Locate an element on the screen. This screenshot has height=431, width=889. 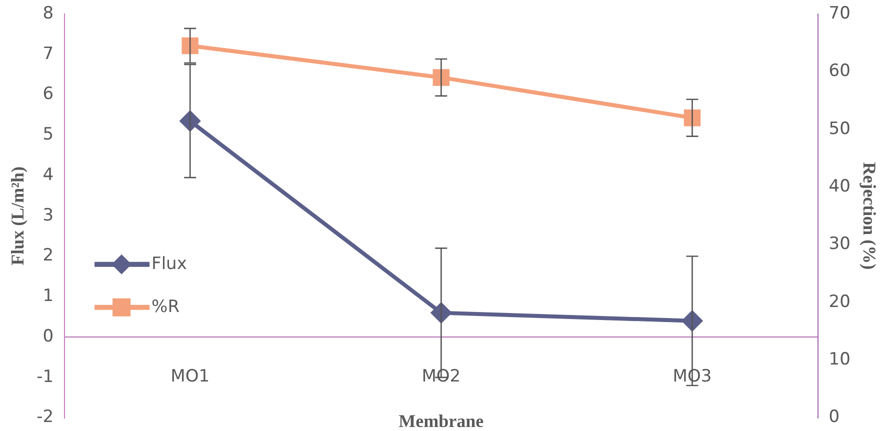
legend-label: Flux is located at coordinates (169, 264).